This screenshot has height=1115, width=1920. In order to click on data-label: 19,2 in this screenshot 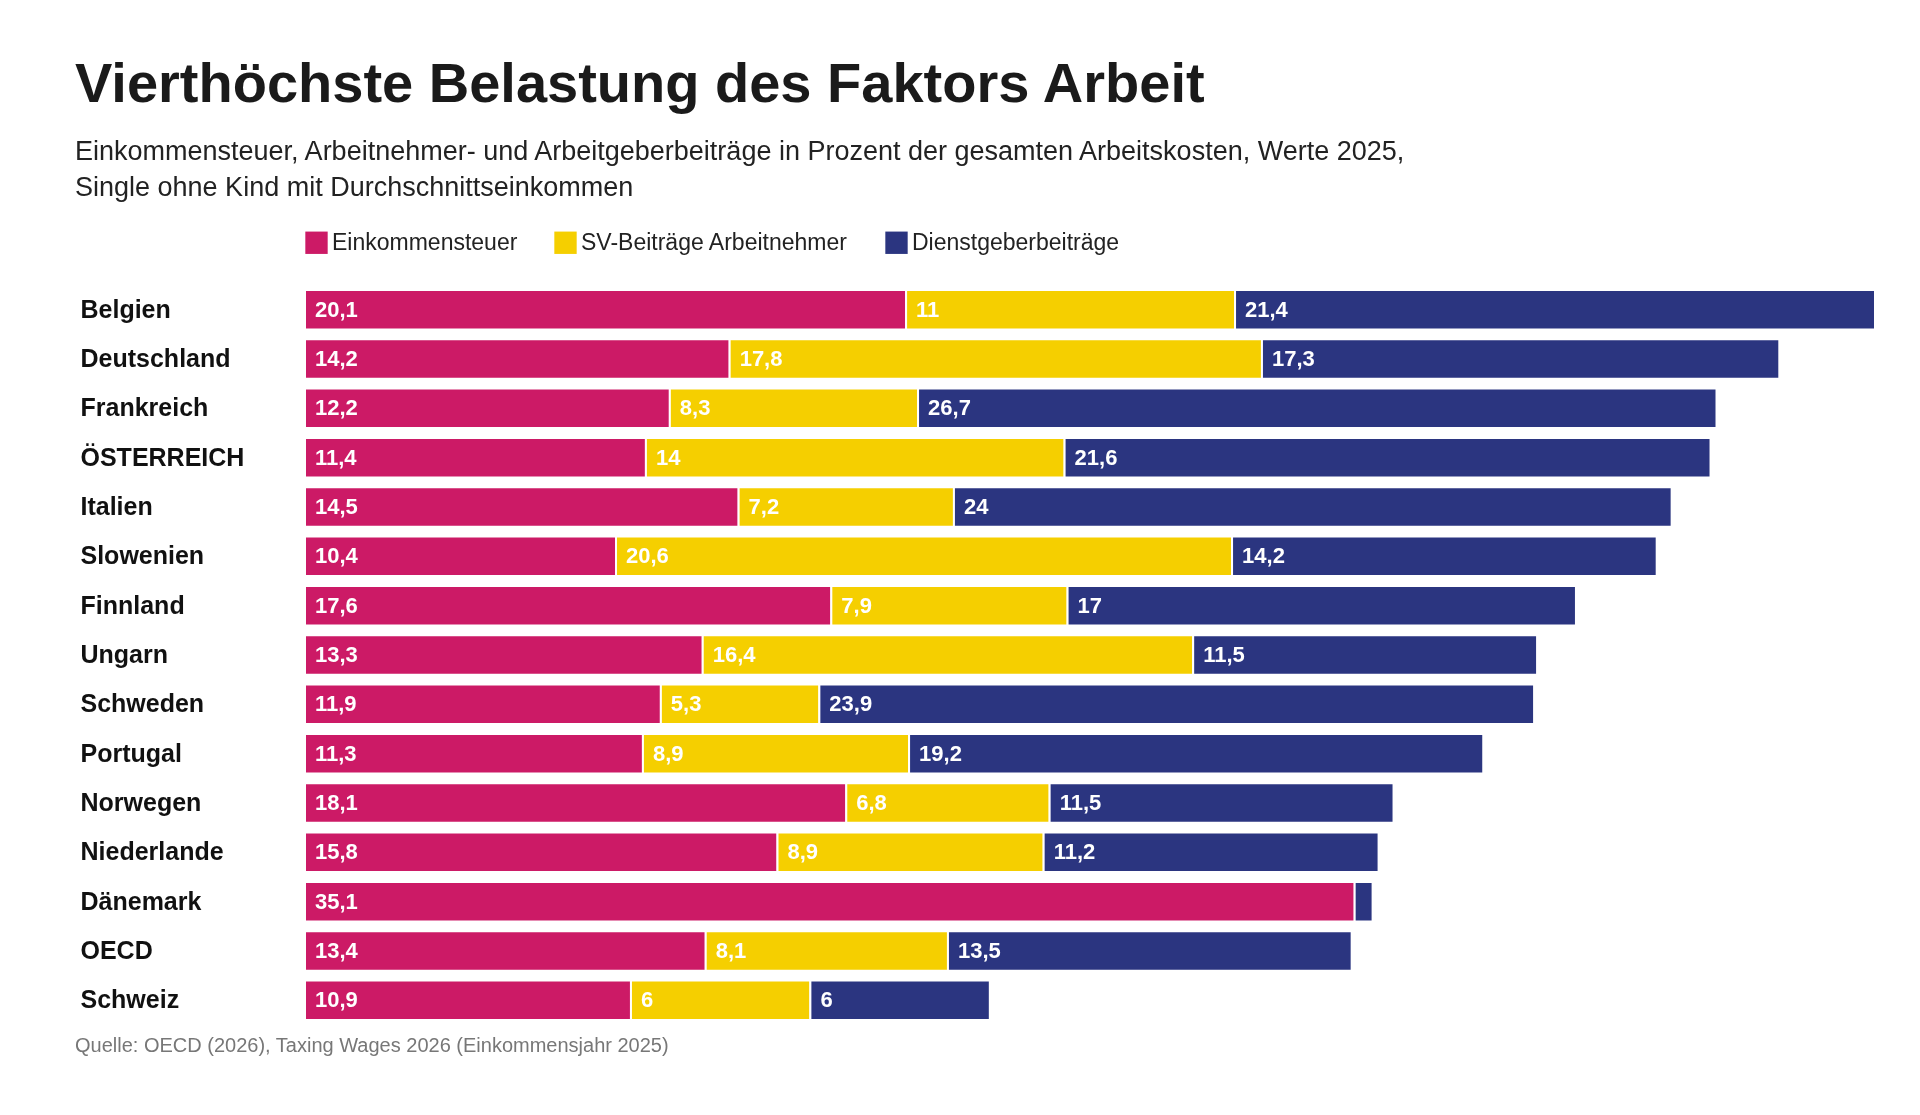, I will do `click(940, 753)`.